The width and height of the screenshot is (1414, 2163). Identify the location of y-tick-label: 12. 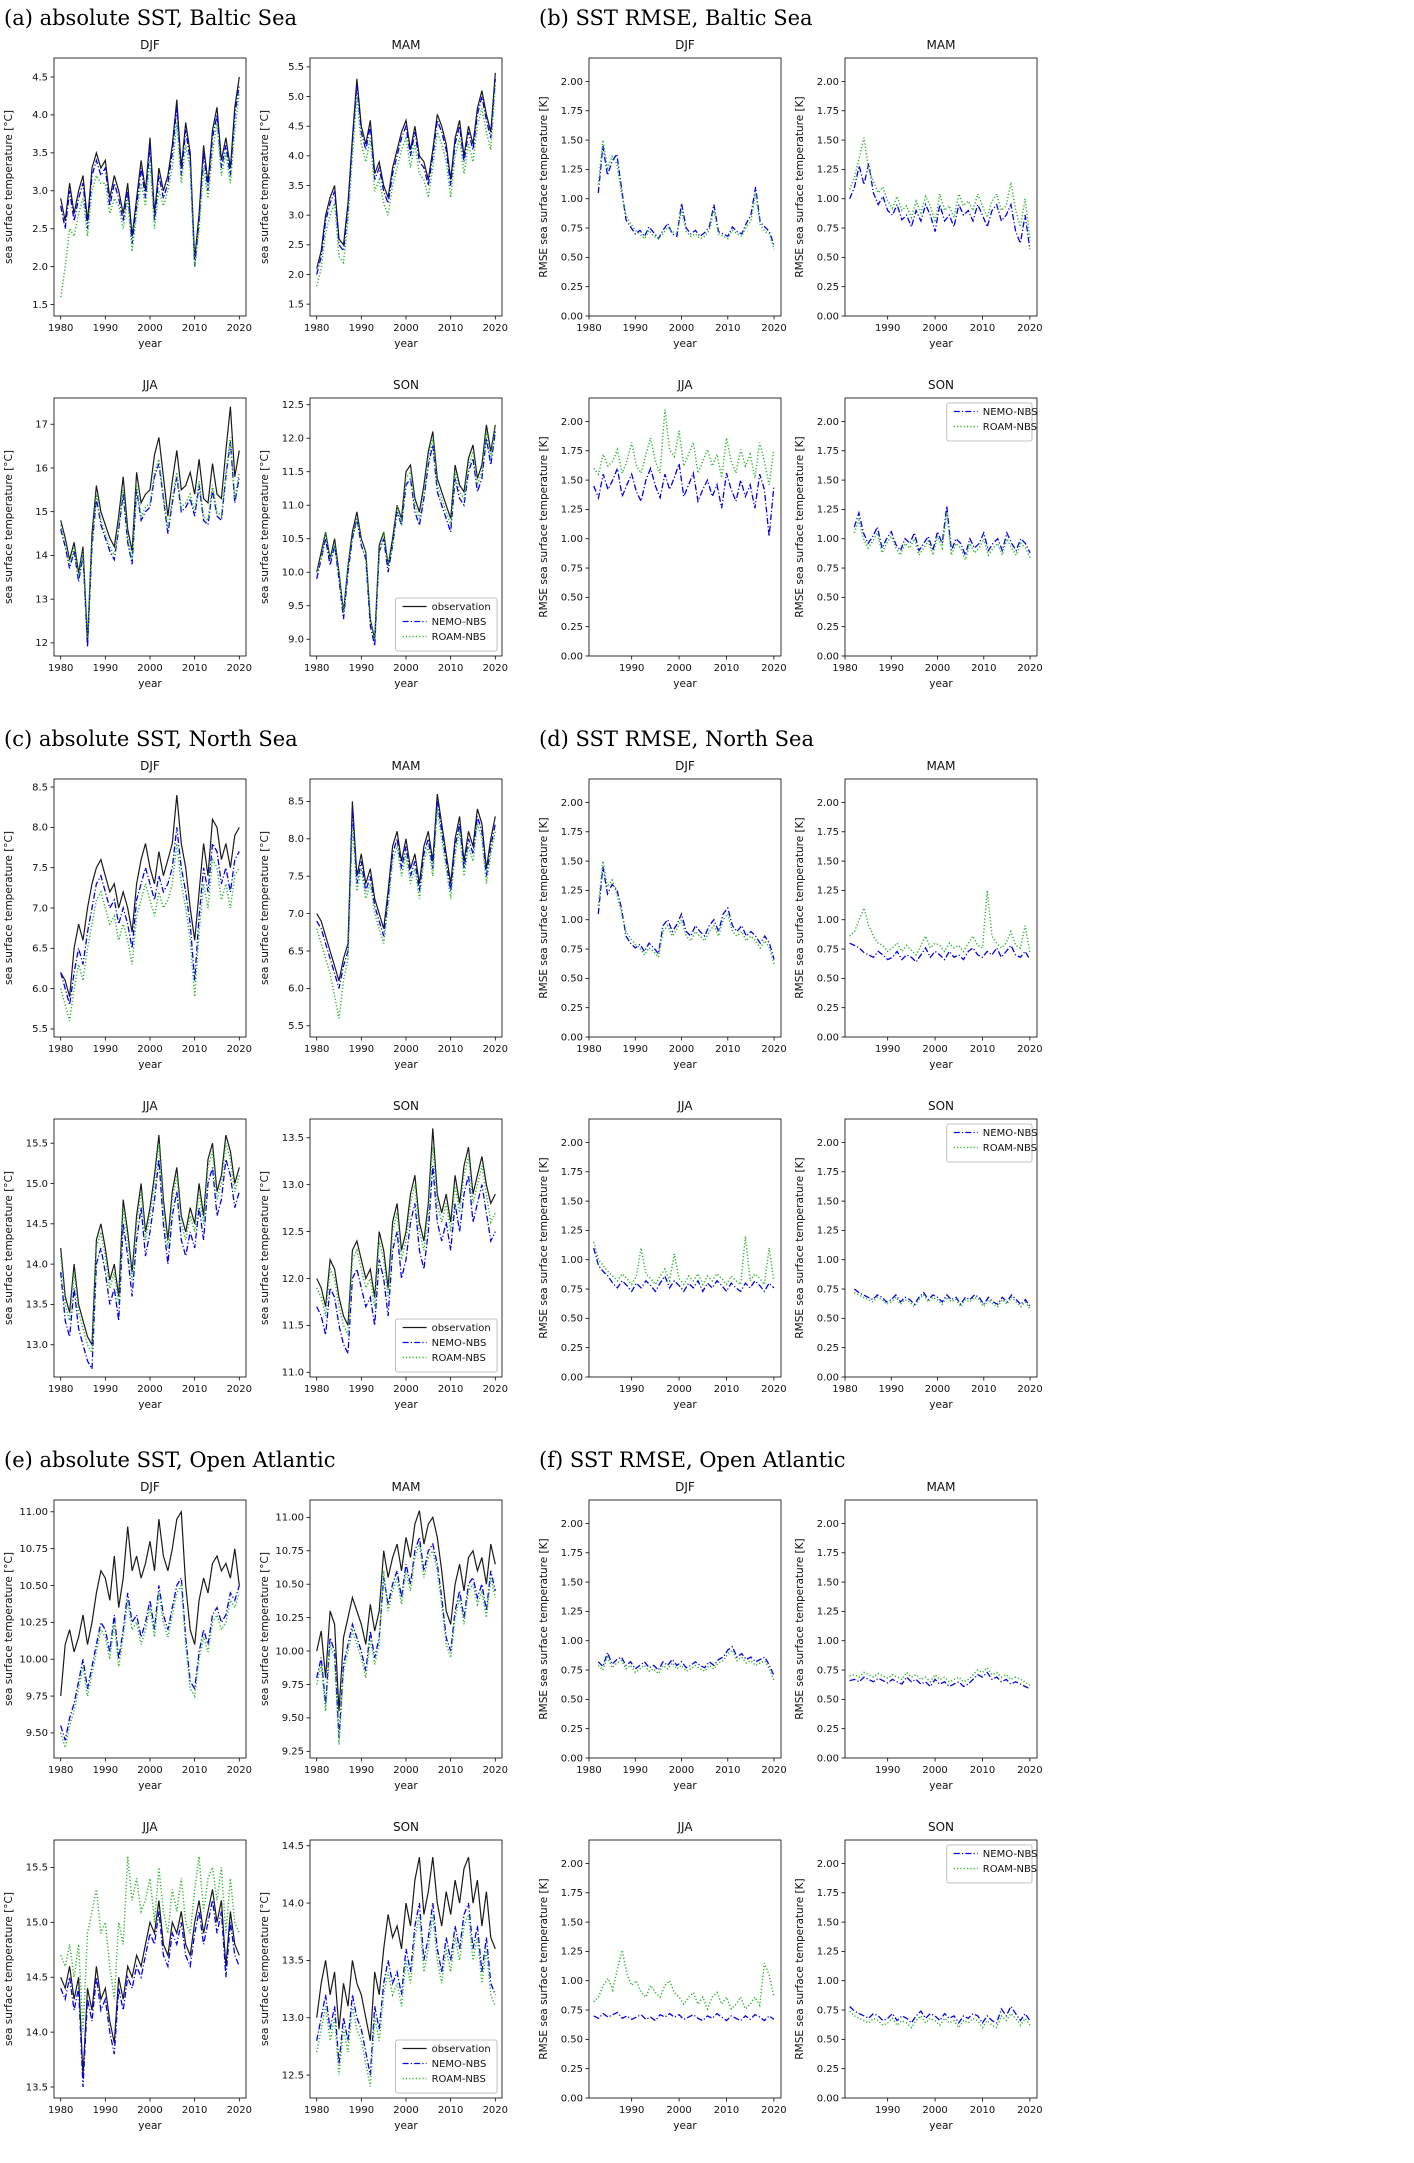
(41, 643).